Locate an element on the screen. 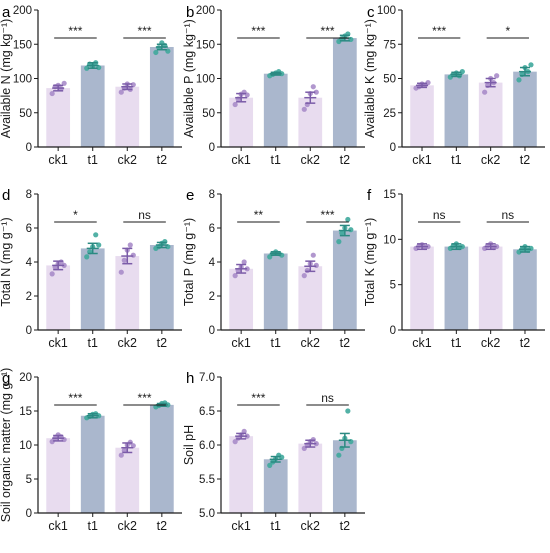 This screenshot has height=553, width=550. panel-d: d 0 2 4 6 8 ck1 t1 ck2 t2 Total N (mg g⁻¹) * ns is located at coordinates (91, 268).